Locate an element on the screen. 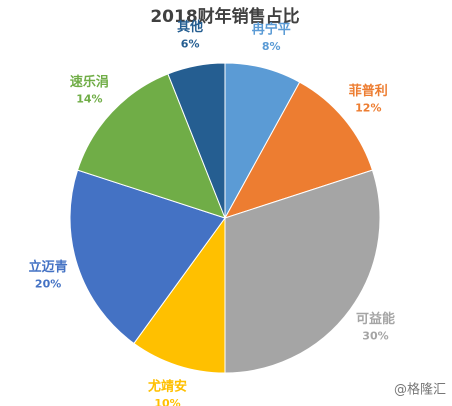 Image resolution: width=452 pixels, height=406 pixels. chart-title: 2018财年销售占比 is located at coordinates (224, 16).